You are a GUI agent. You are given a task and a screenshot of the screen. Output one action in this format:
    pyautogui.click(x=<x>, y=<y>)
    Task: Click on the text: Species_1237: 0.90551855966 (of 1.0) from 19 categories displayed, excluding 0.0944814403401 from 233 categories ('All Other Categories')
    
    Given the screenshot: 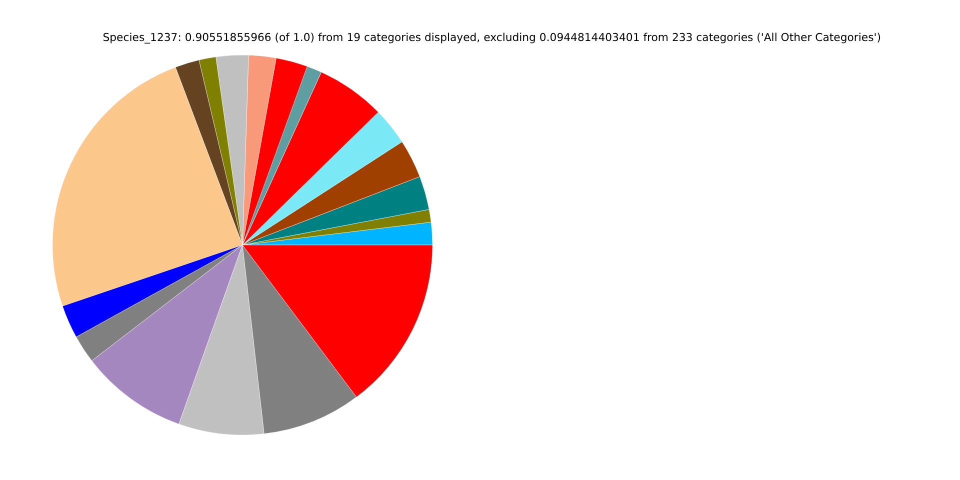 What is the action you would take?
    pyautogui.click(x=491, y=37)
    